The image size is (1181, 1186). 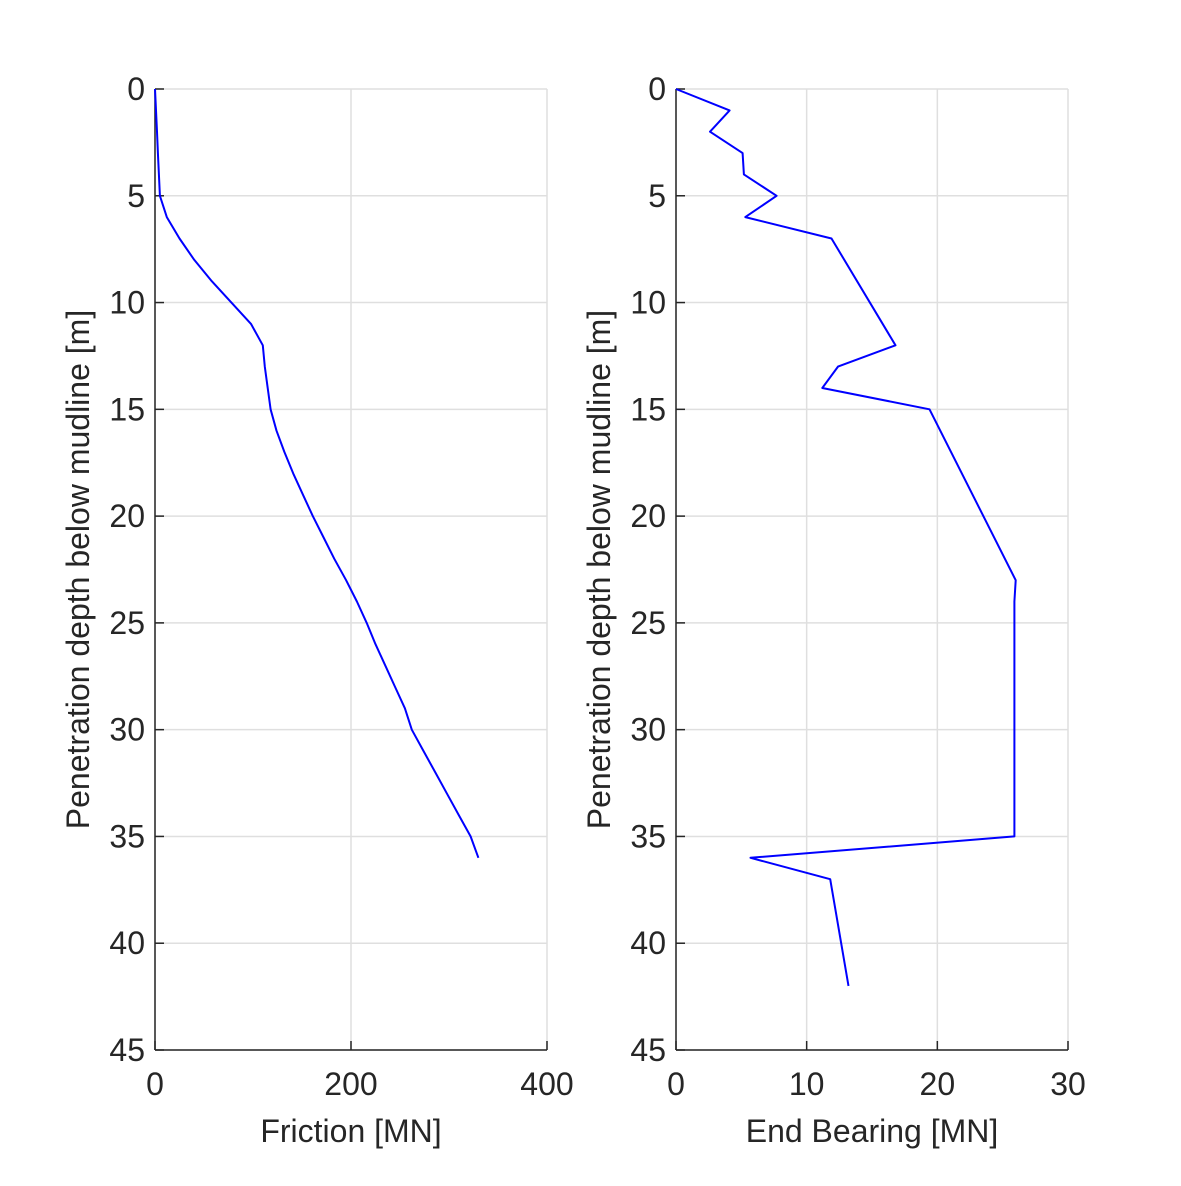 What do you see at coordinates (136, 89) in the screenshot?
I see `friction-y-tick-label: 0` at bounding box center [136, 89].